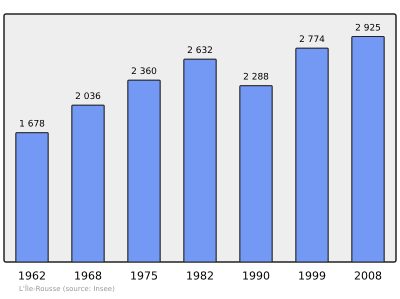 This screenshot has height=299, width=400. Describe the element at coordinates (312, 40) in the screenshot. I see `data-label: 2 774` at that location.